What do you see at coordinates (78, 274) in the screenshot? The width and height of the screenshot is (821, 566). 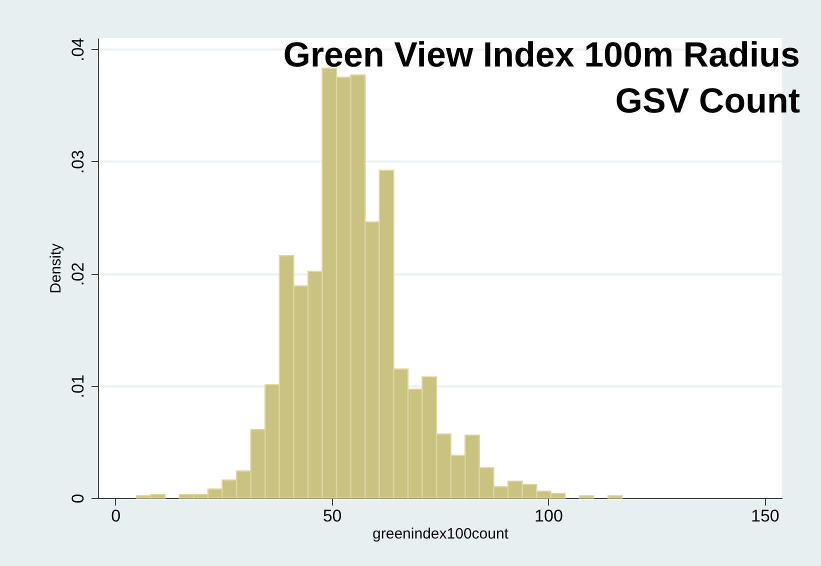 I see `y-tick-label: .02` at bounding box center [78, 274].